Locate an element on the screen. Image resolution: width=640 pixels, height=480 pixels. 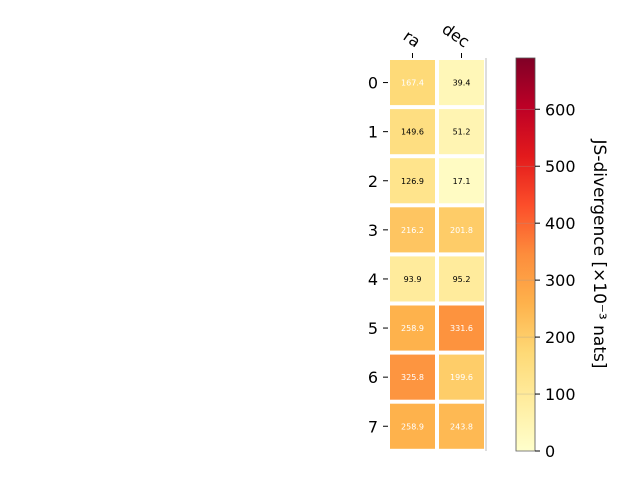
cell-value-label: 95.2 is located at coordinates (462, 279).